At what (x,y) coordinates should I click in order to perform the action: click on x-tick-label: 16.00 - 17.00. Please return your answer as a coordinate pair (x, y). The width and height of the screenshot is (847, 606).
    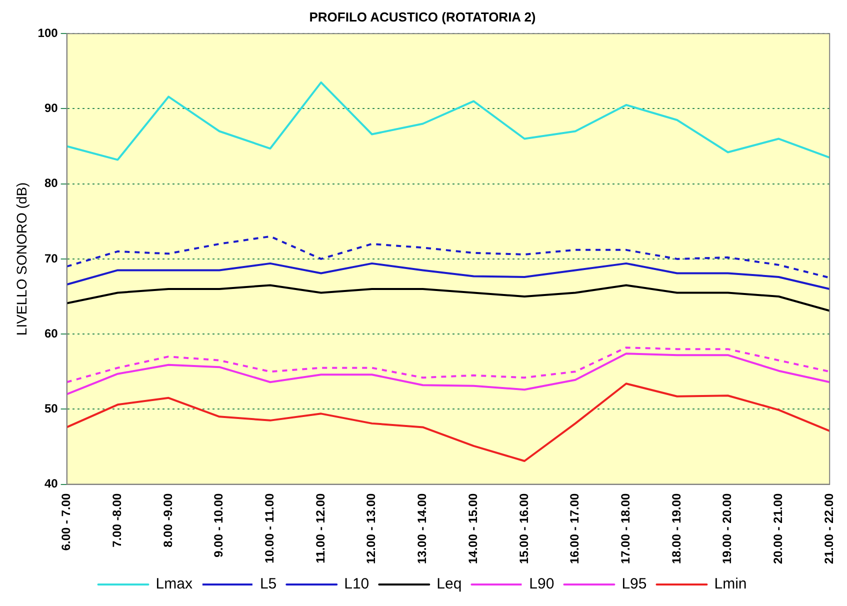
    Looking at the image, I should click on (575, 528).